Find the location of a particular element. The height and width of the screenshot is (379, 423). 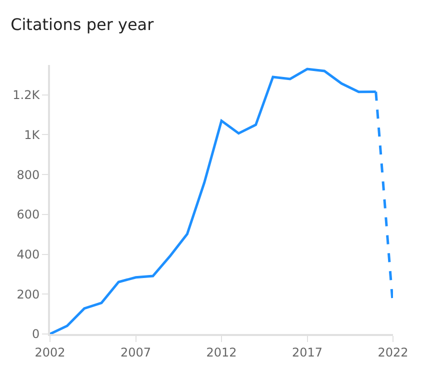

y-tick-label: 200 is located at coordinates (28, 294).